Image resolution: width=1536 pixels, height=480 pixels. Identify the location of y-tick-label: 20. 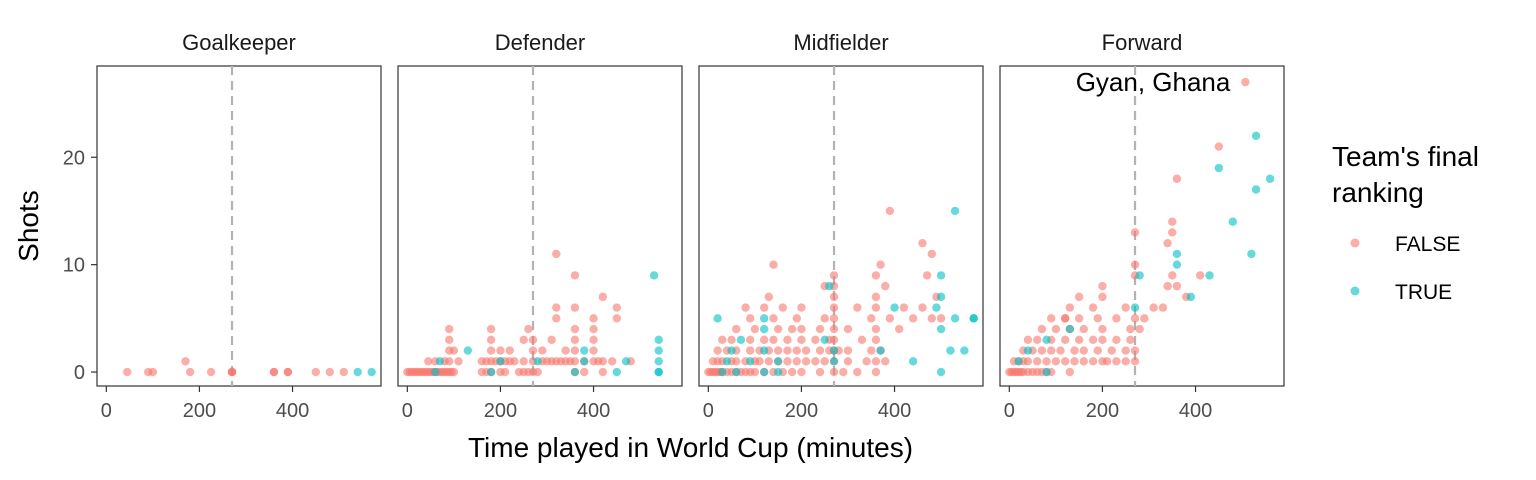
(74, 158).